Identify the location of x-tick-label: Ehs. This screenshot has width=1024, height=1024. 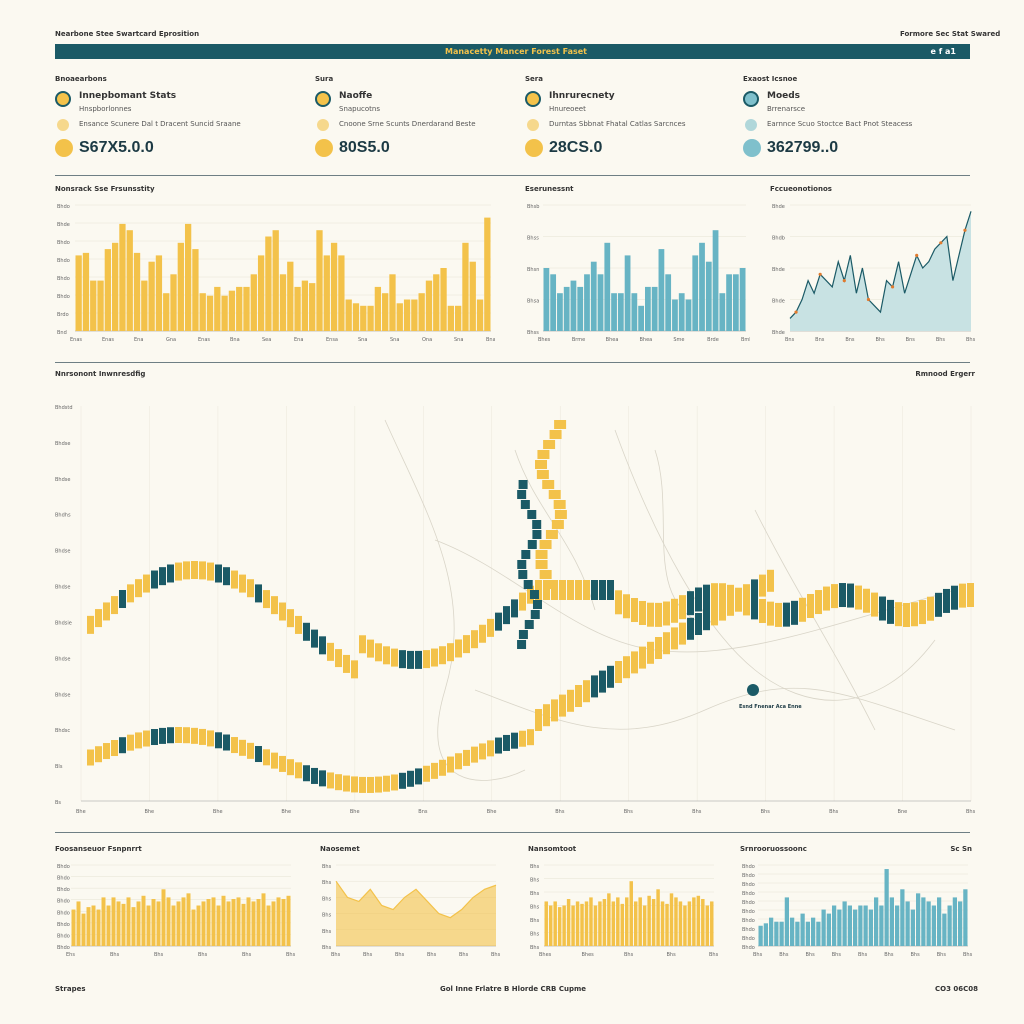
(70, 955).